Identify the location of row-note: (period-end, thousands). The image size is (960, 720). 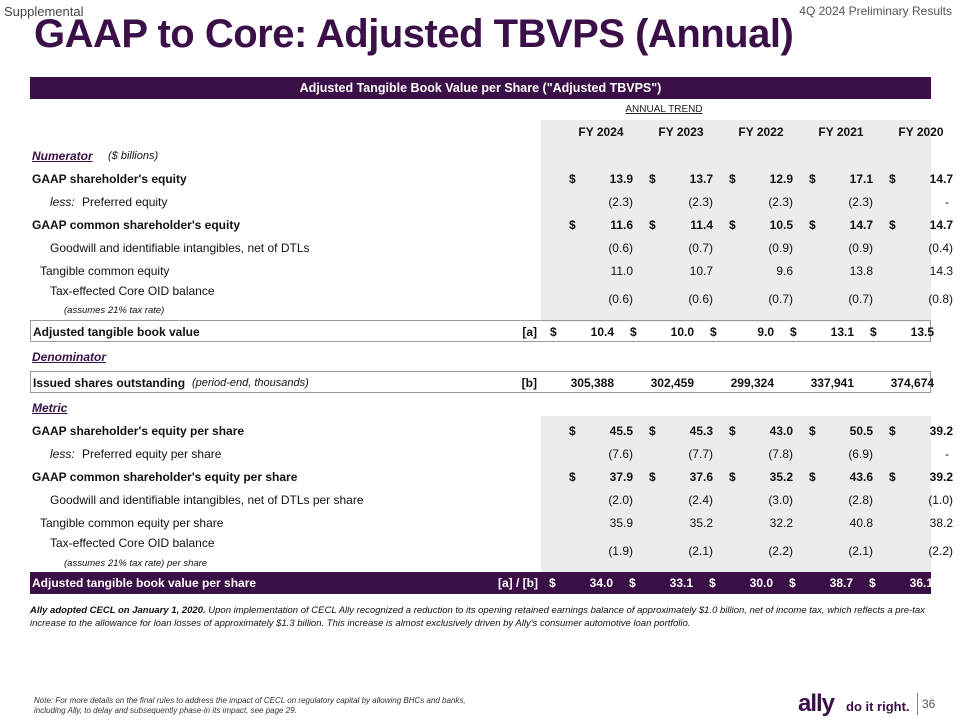
(250, 383).